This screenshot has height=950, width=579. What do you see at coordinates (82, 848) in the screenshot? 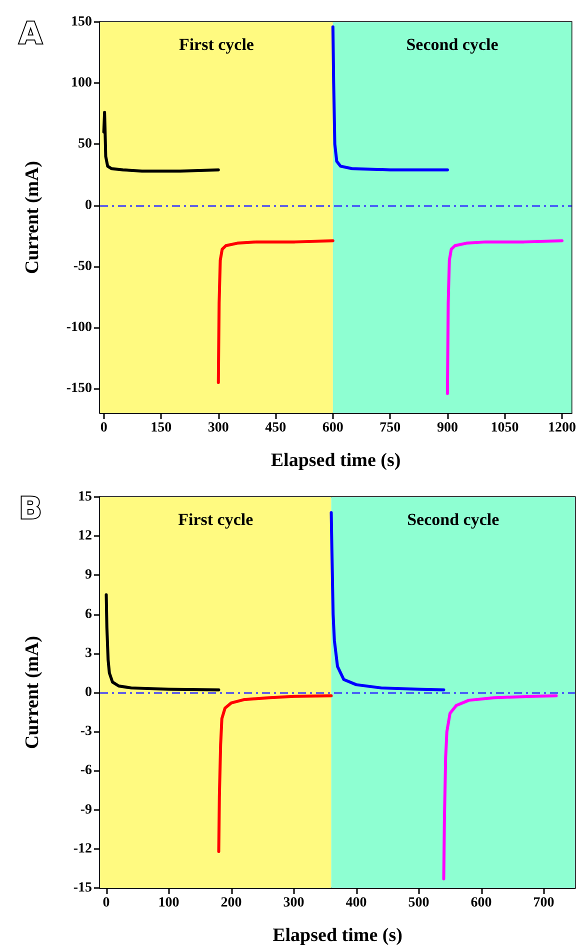
I see `y-tick-label: -12` at bounding box center [82, 848].